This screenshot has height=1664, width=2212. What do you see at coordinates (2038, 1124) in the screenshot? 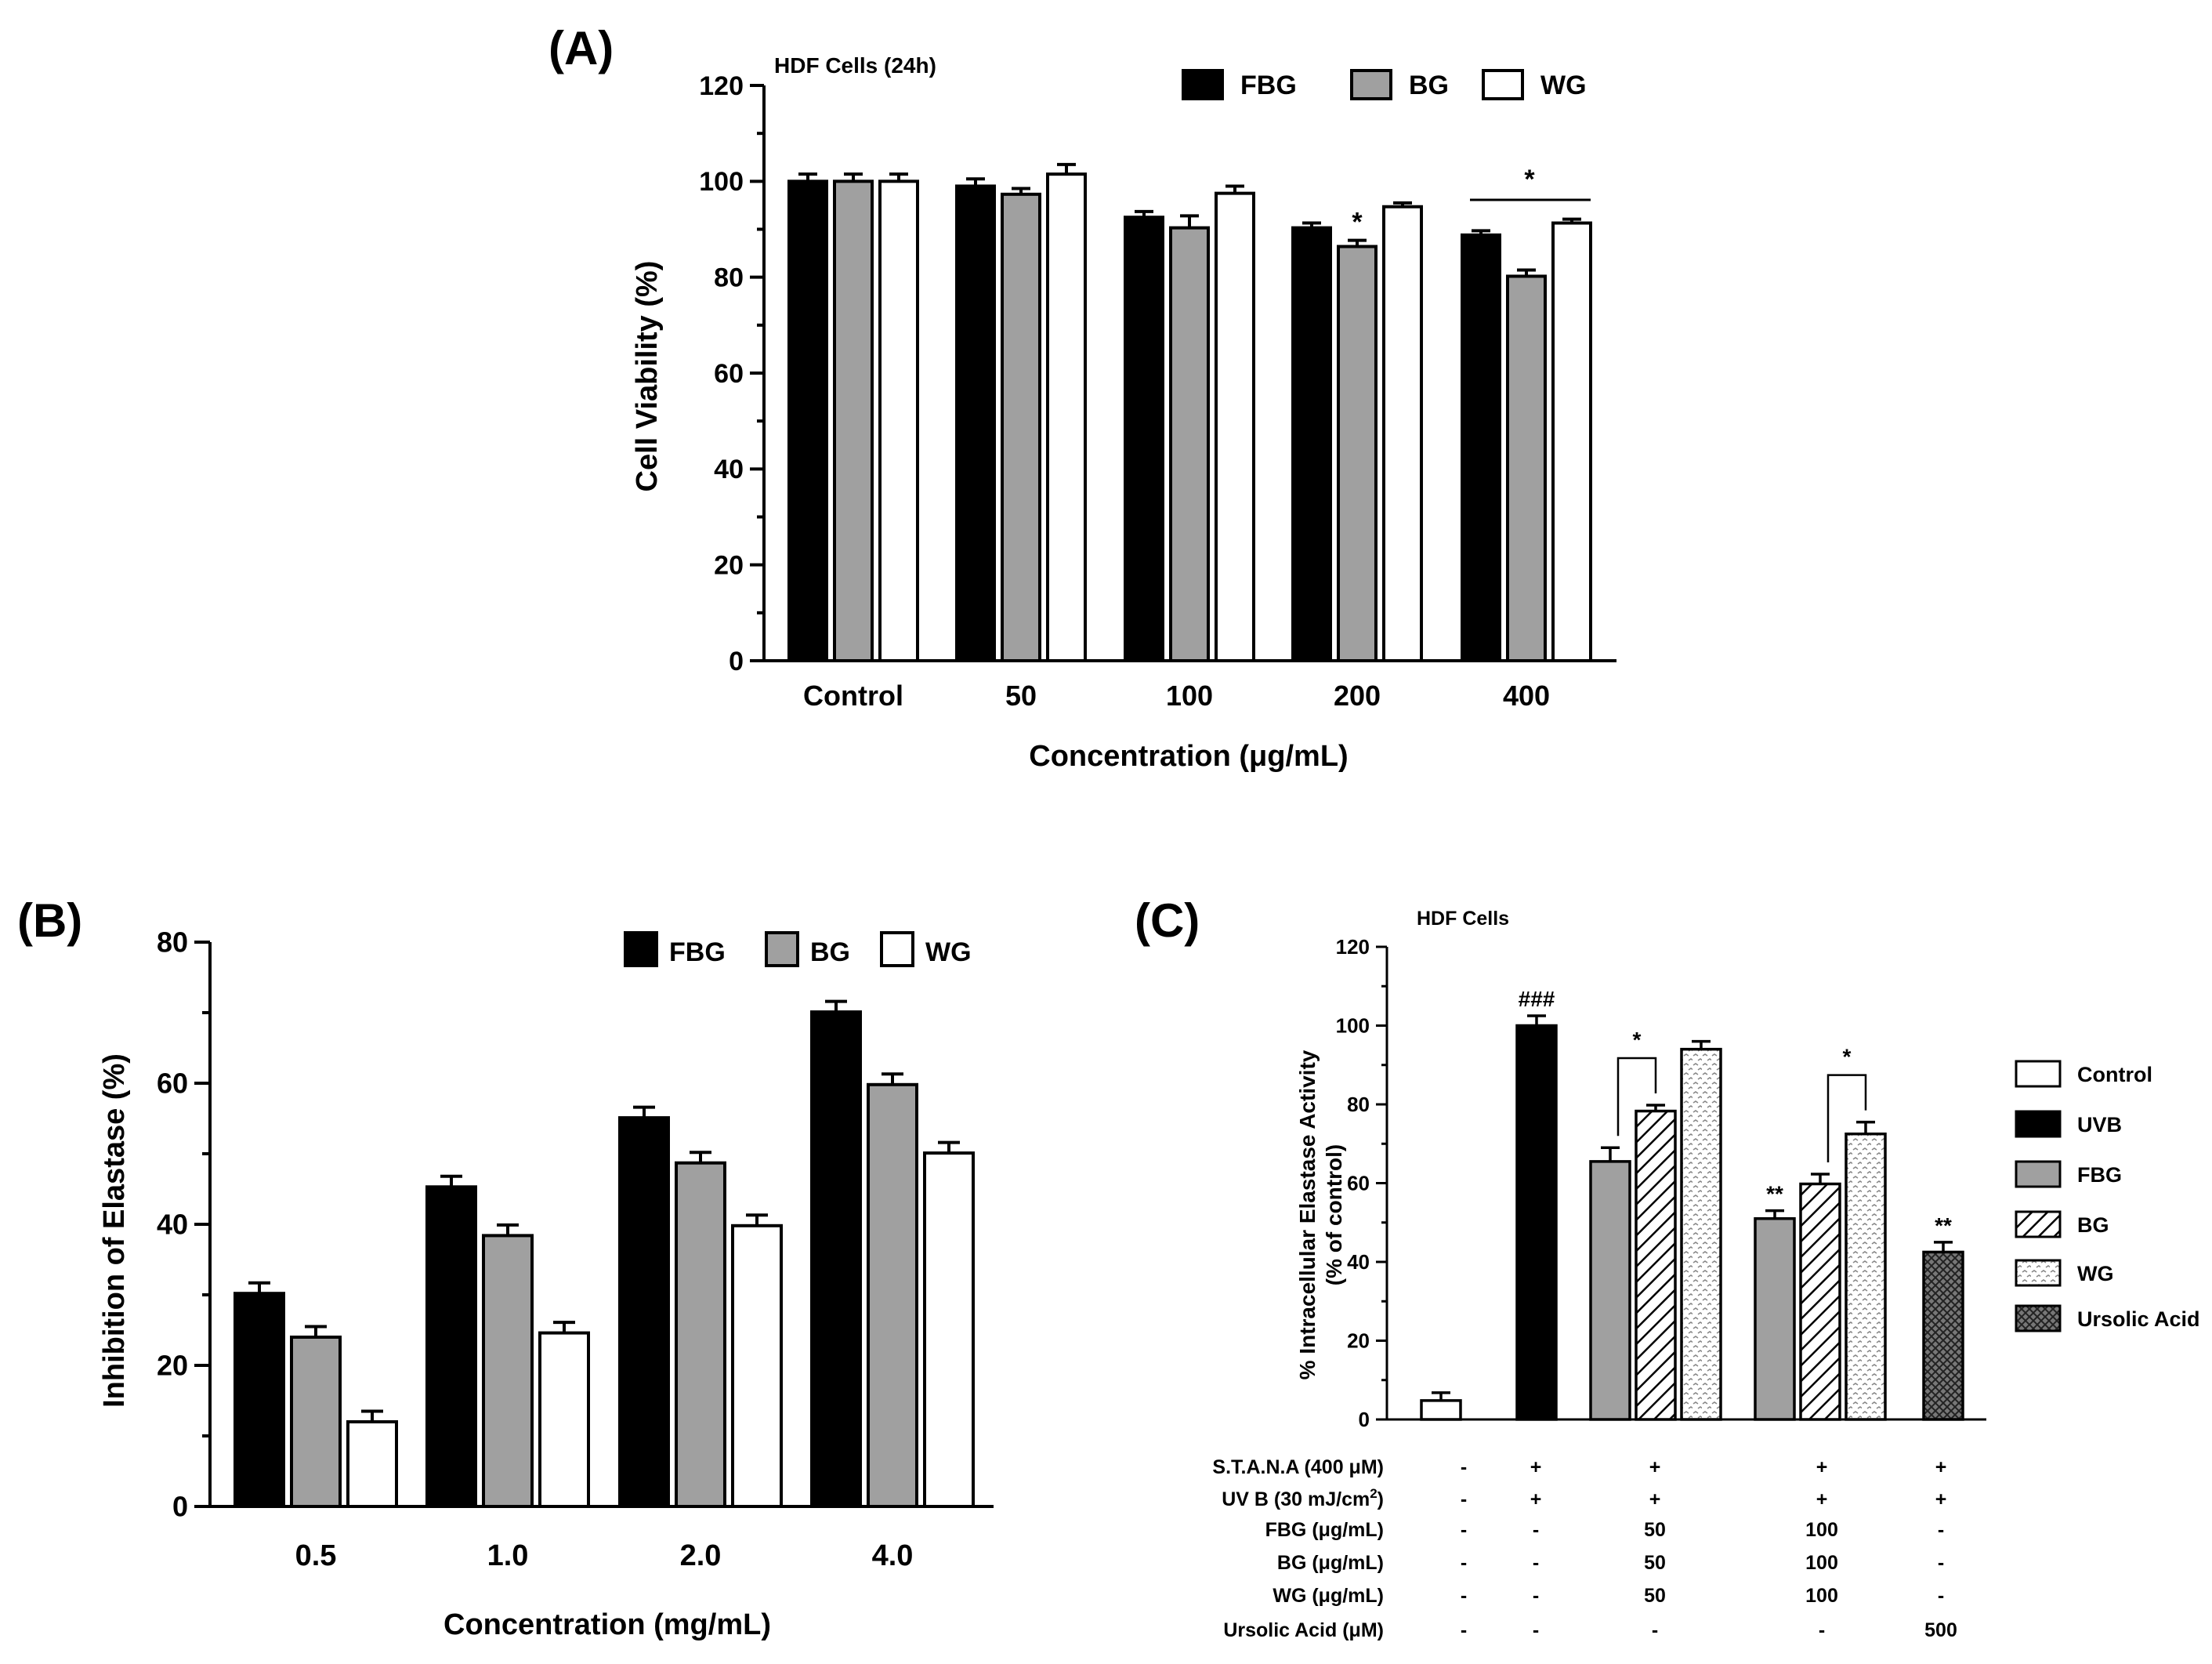
I see `legend-c-uvb-swatch` at bounding box center [2038, 1124].